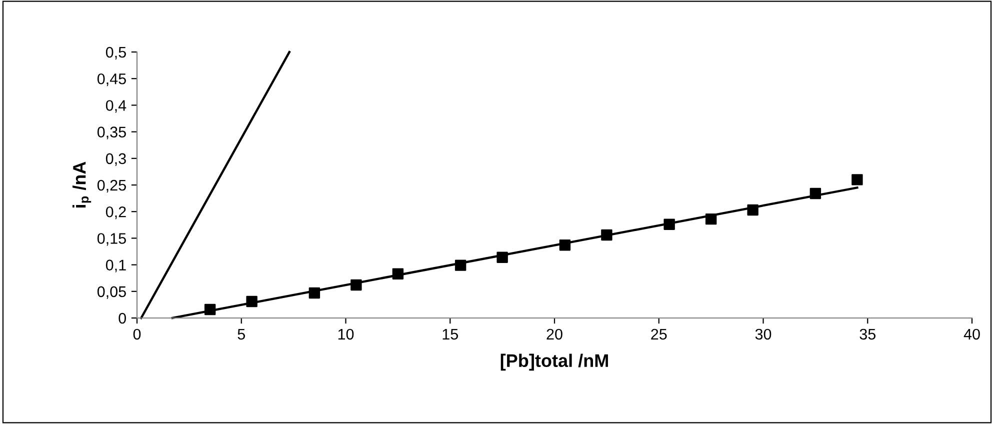 The height and width of the screenshot is (424, 994). What do you see at coordinates (137, 334) in the screenshot?
I see `x-tick-label: 0` at bounding box center [137, 334].